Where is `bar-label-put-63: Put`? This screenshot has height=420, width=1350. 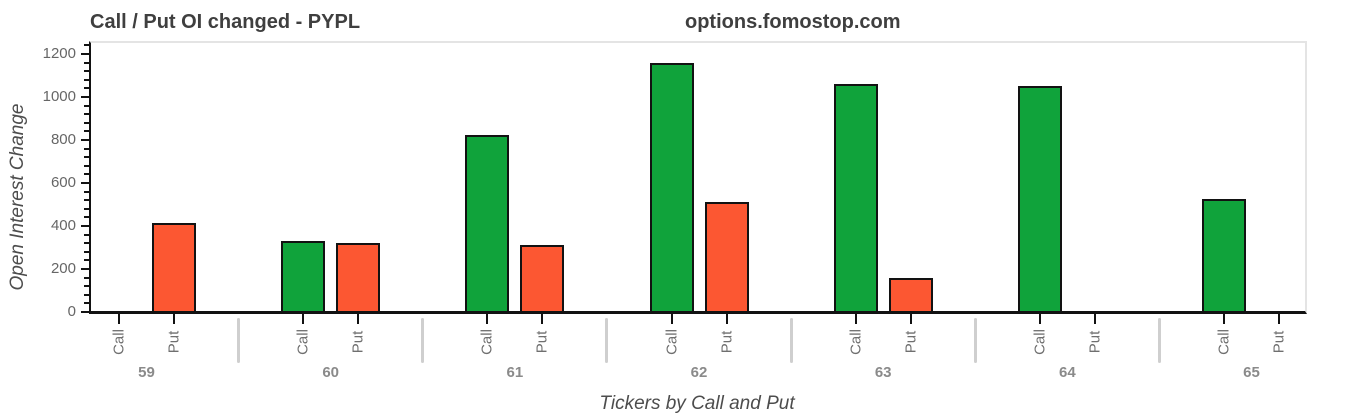
bar-label-put-63: Put is located at coordinates (911, 342).